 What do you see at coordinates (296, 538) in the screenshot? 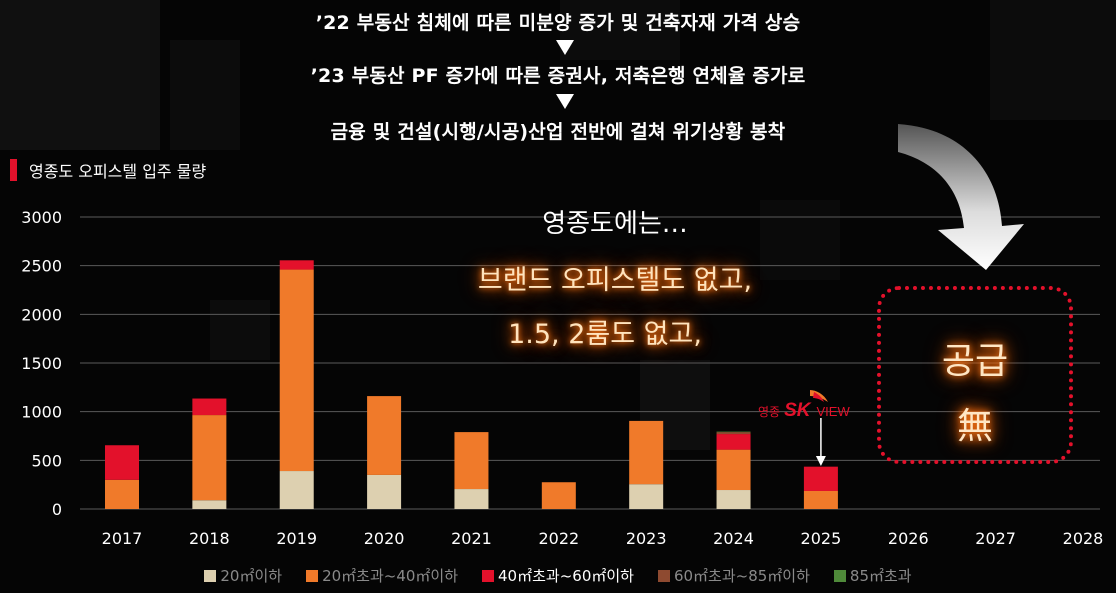
I see `x-tick-label: 2019` at bounding box center [296, 538].